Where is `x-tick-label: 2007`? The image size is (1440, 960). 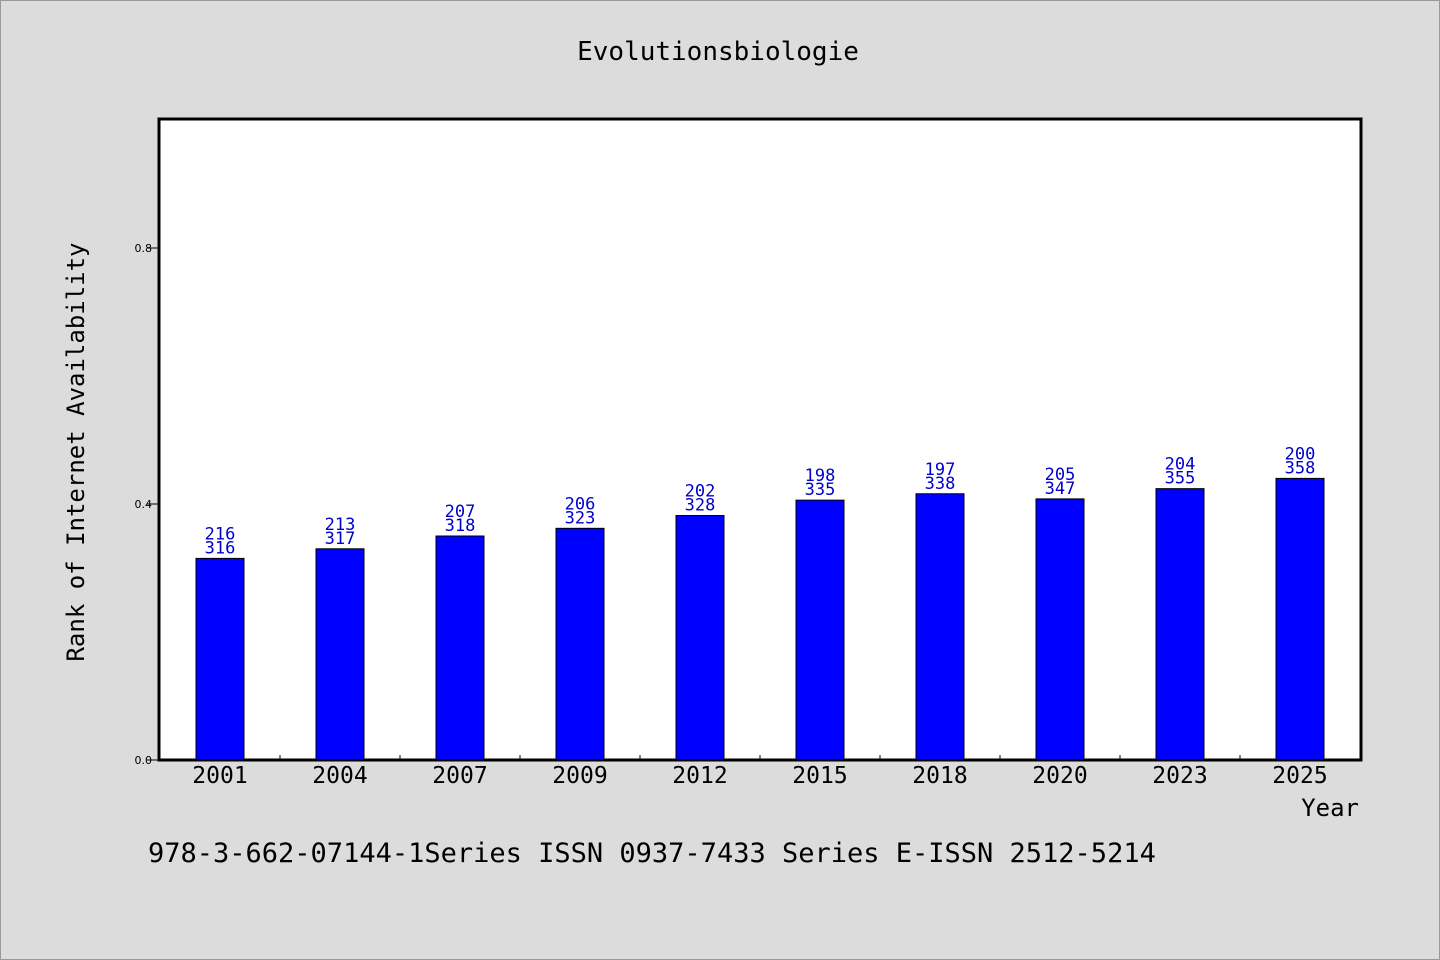
x-tick-label: 2007 is located at coordinates (459, 776).